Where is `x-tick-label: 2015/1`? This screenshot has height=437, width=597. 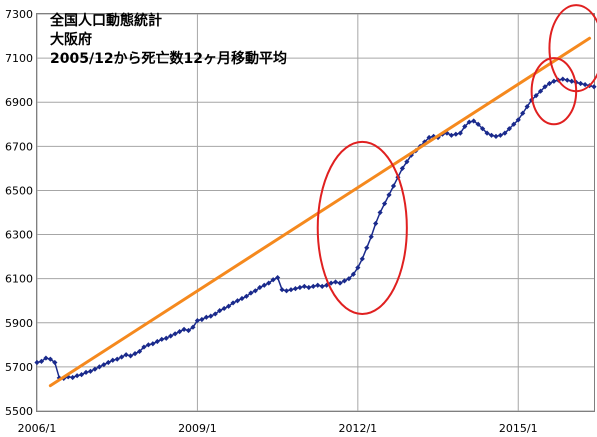 x-tick-label: 2015/1 is located at coordinates (518, 428).